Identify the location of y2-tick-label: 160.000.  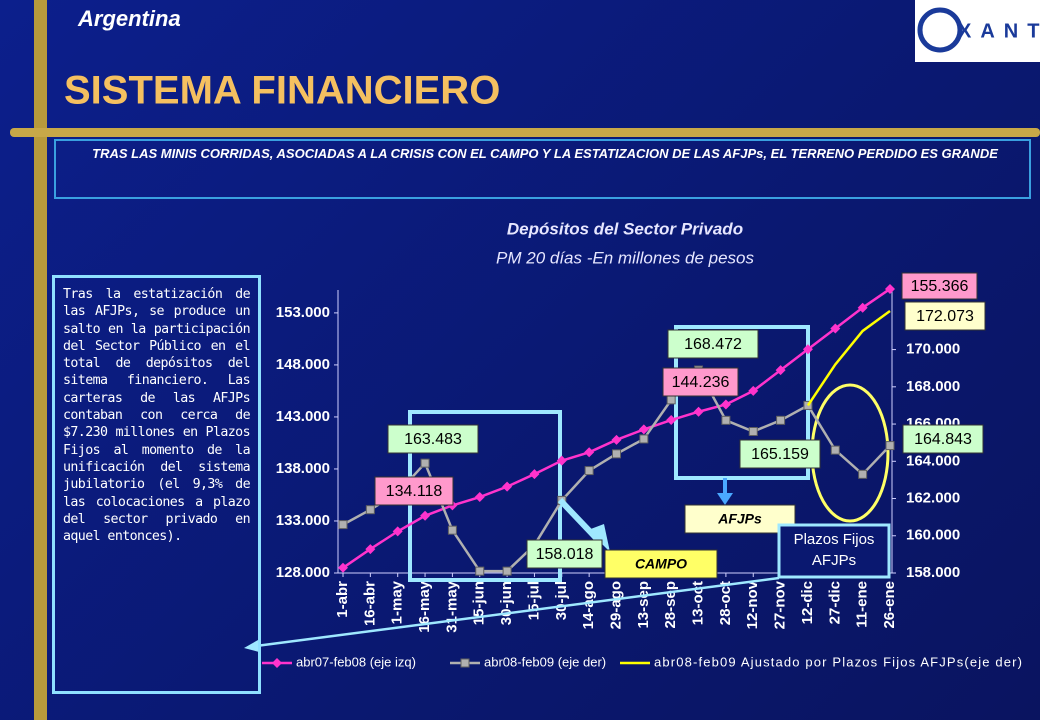
(933, 535).